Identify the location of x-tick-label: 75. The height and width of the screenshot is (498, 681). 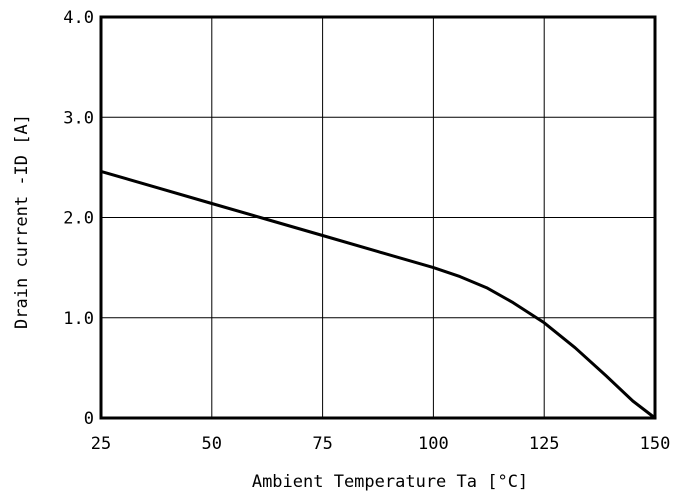
(322, 444).